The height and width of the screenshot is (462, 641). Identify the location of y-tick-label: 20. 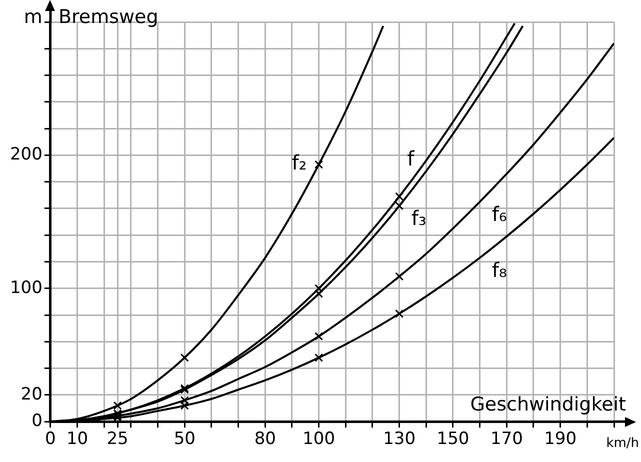
(31, 394).